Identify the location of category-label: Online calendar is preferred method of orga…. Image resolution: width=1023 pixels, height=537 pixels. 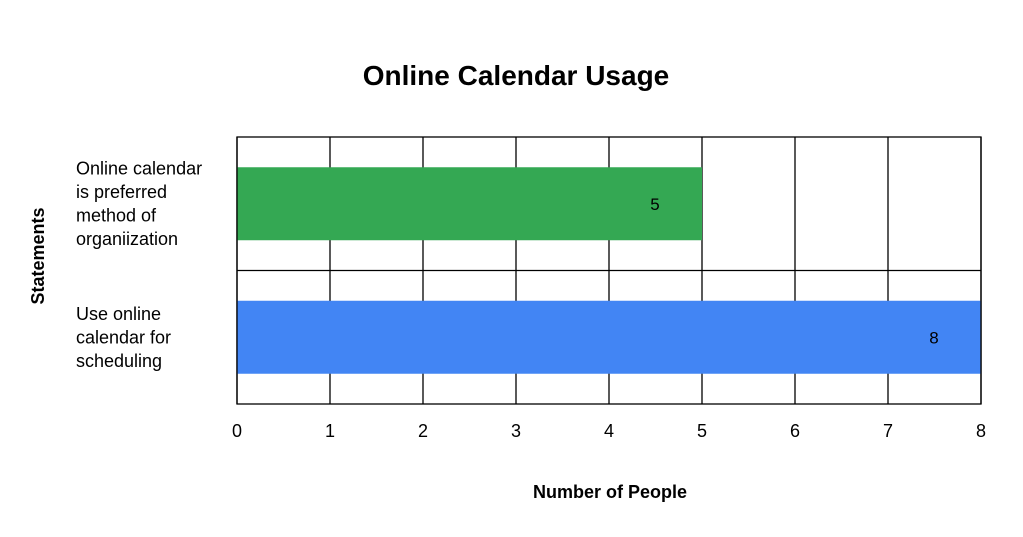
(139, 204).